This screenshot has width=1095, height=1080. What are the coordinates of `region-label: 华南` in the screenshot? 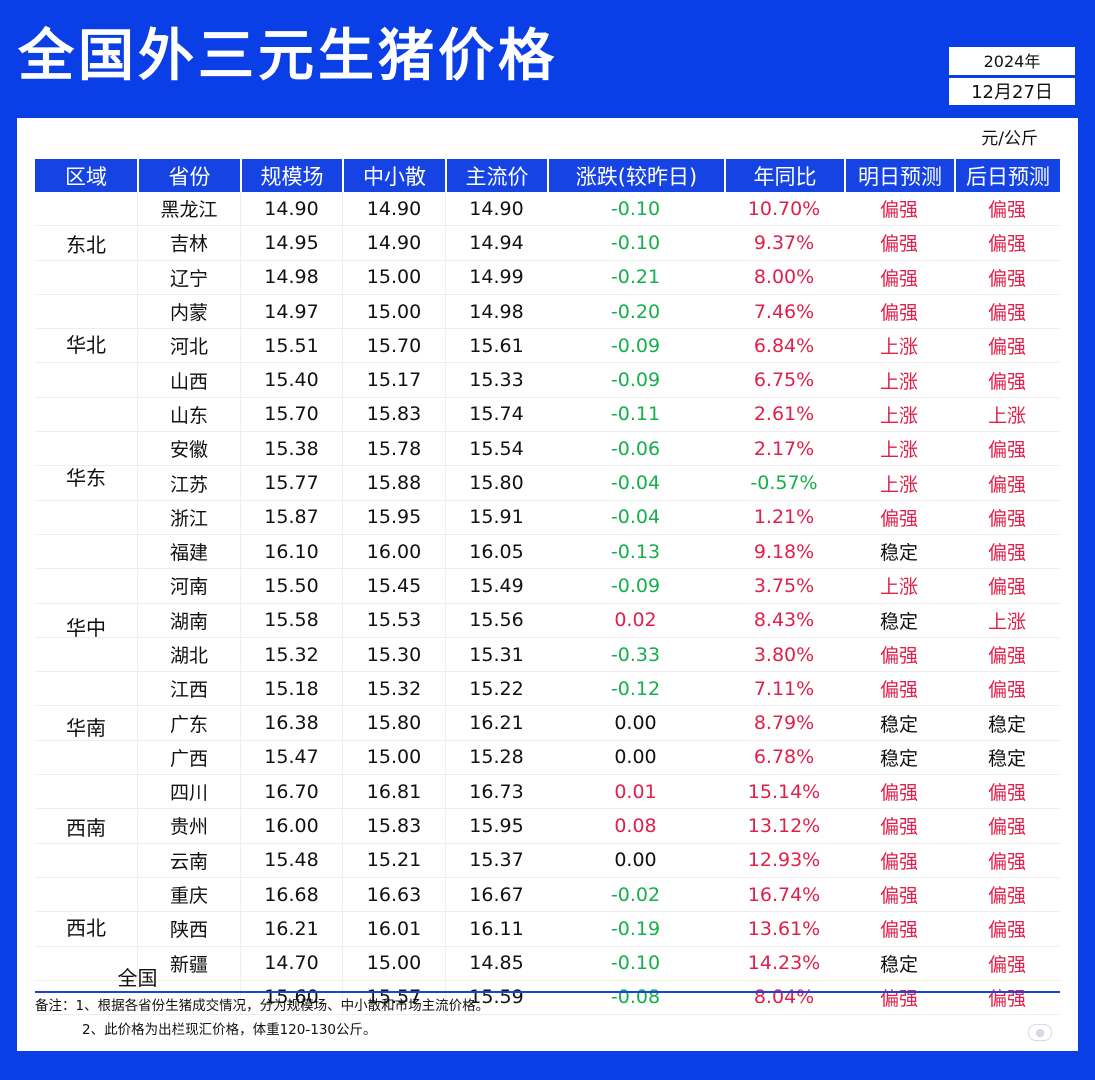 It's located at (86, 727).